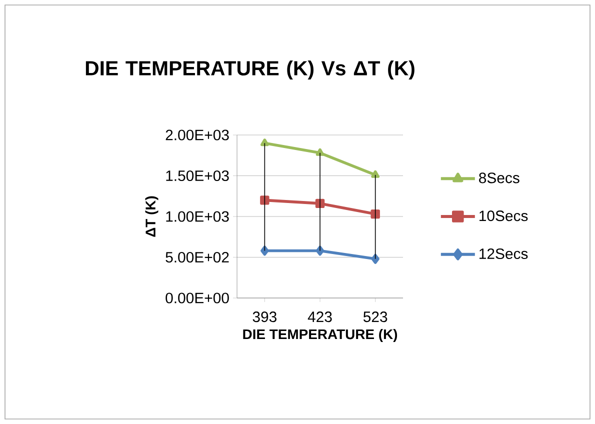  What do you see at coordinates (320, 317) in the screenshot?
I see `x-tick-label: 423` at bounding box center [320, 317].